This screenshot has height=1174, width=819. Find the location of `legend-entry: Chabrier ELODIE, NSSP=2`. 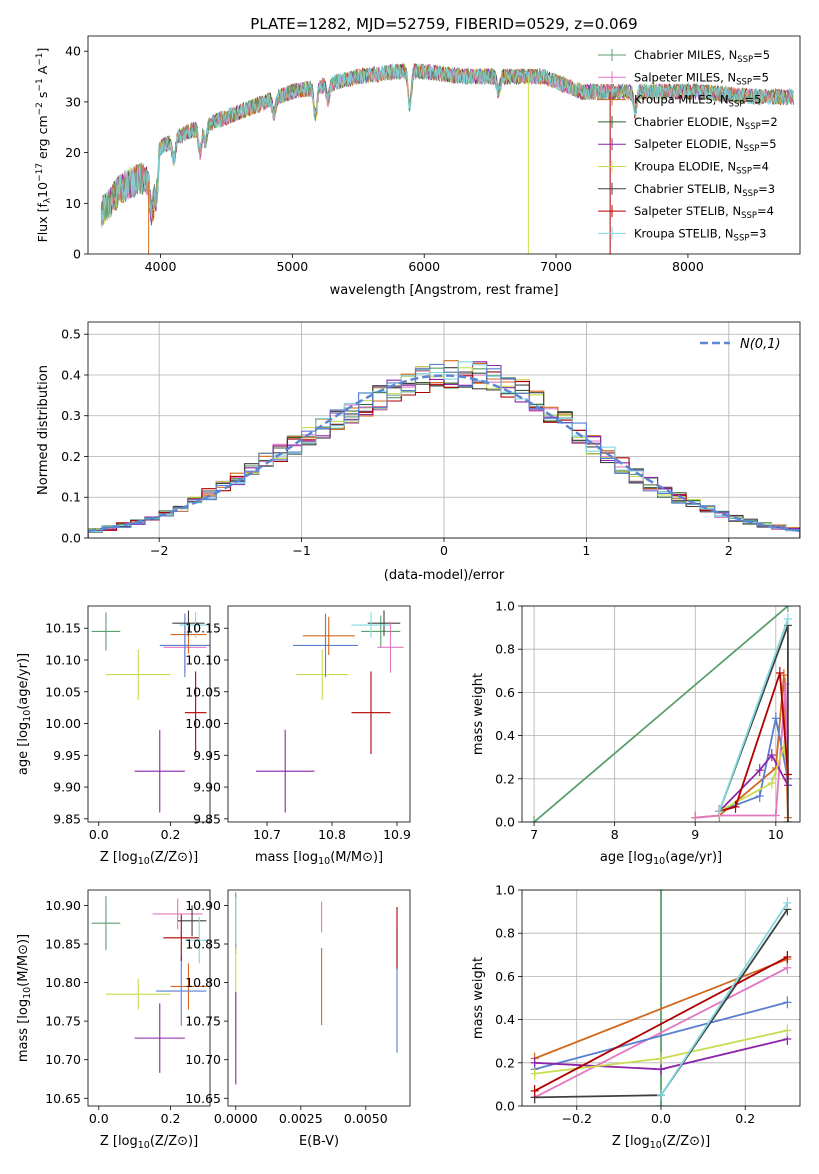

legend-entry: Chabrier ELODIE, NSSP=2 is located at coordinates (706, 123).